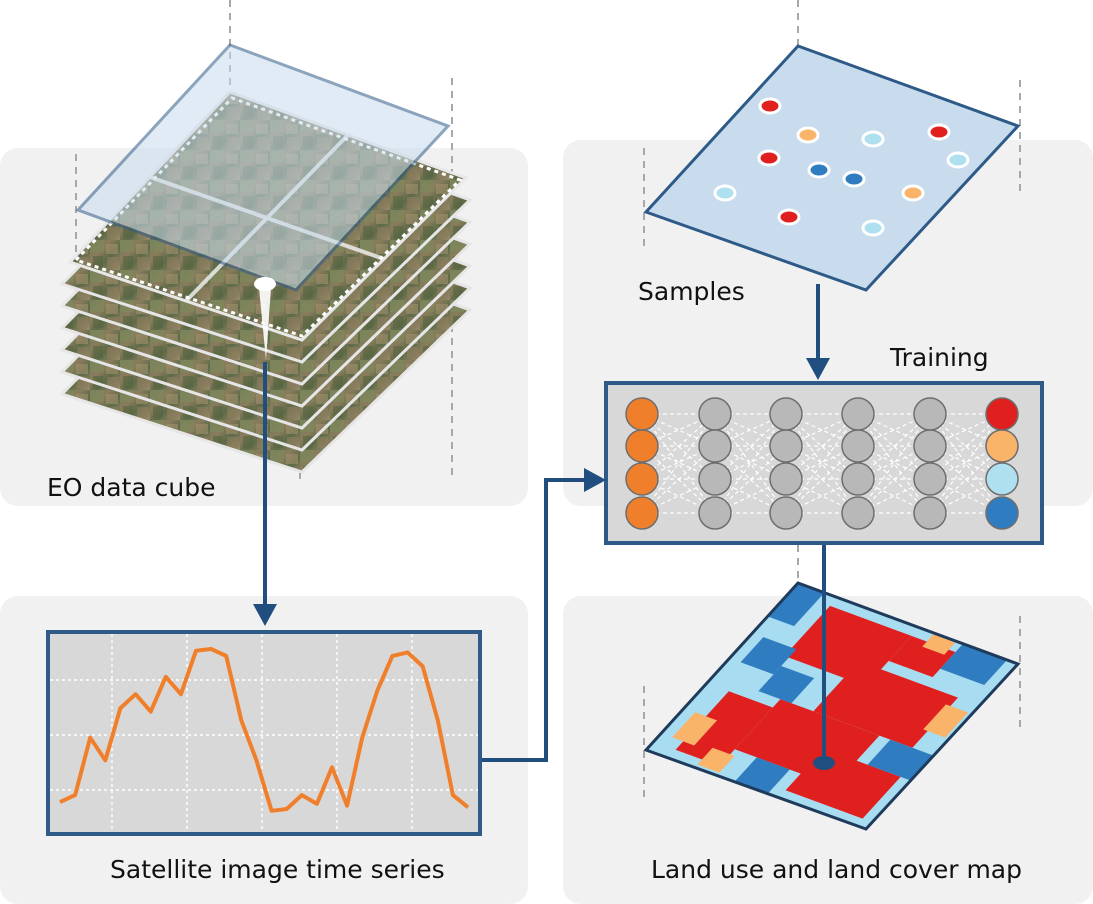  What do you see at coordinates (939, 357) in the screenshot?
I see `training-label: Training` at bounding box center [939, 357].